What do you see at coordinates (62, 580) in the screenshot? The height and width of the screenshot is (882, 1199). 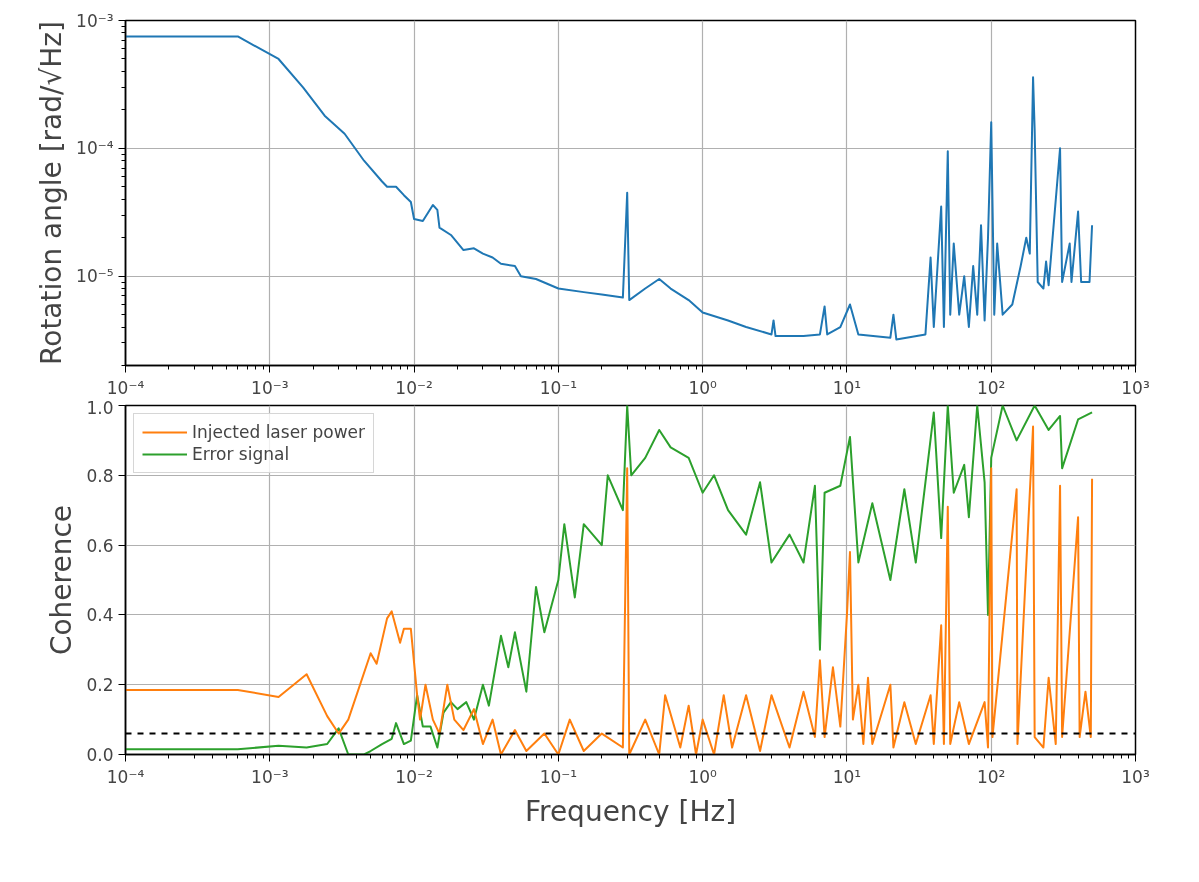 I see `y-axis-title: Coherence` at bounding box center [62, 580].